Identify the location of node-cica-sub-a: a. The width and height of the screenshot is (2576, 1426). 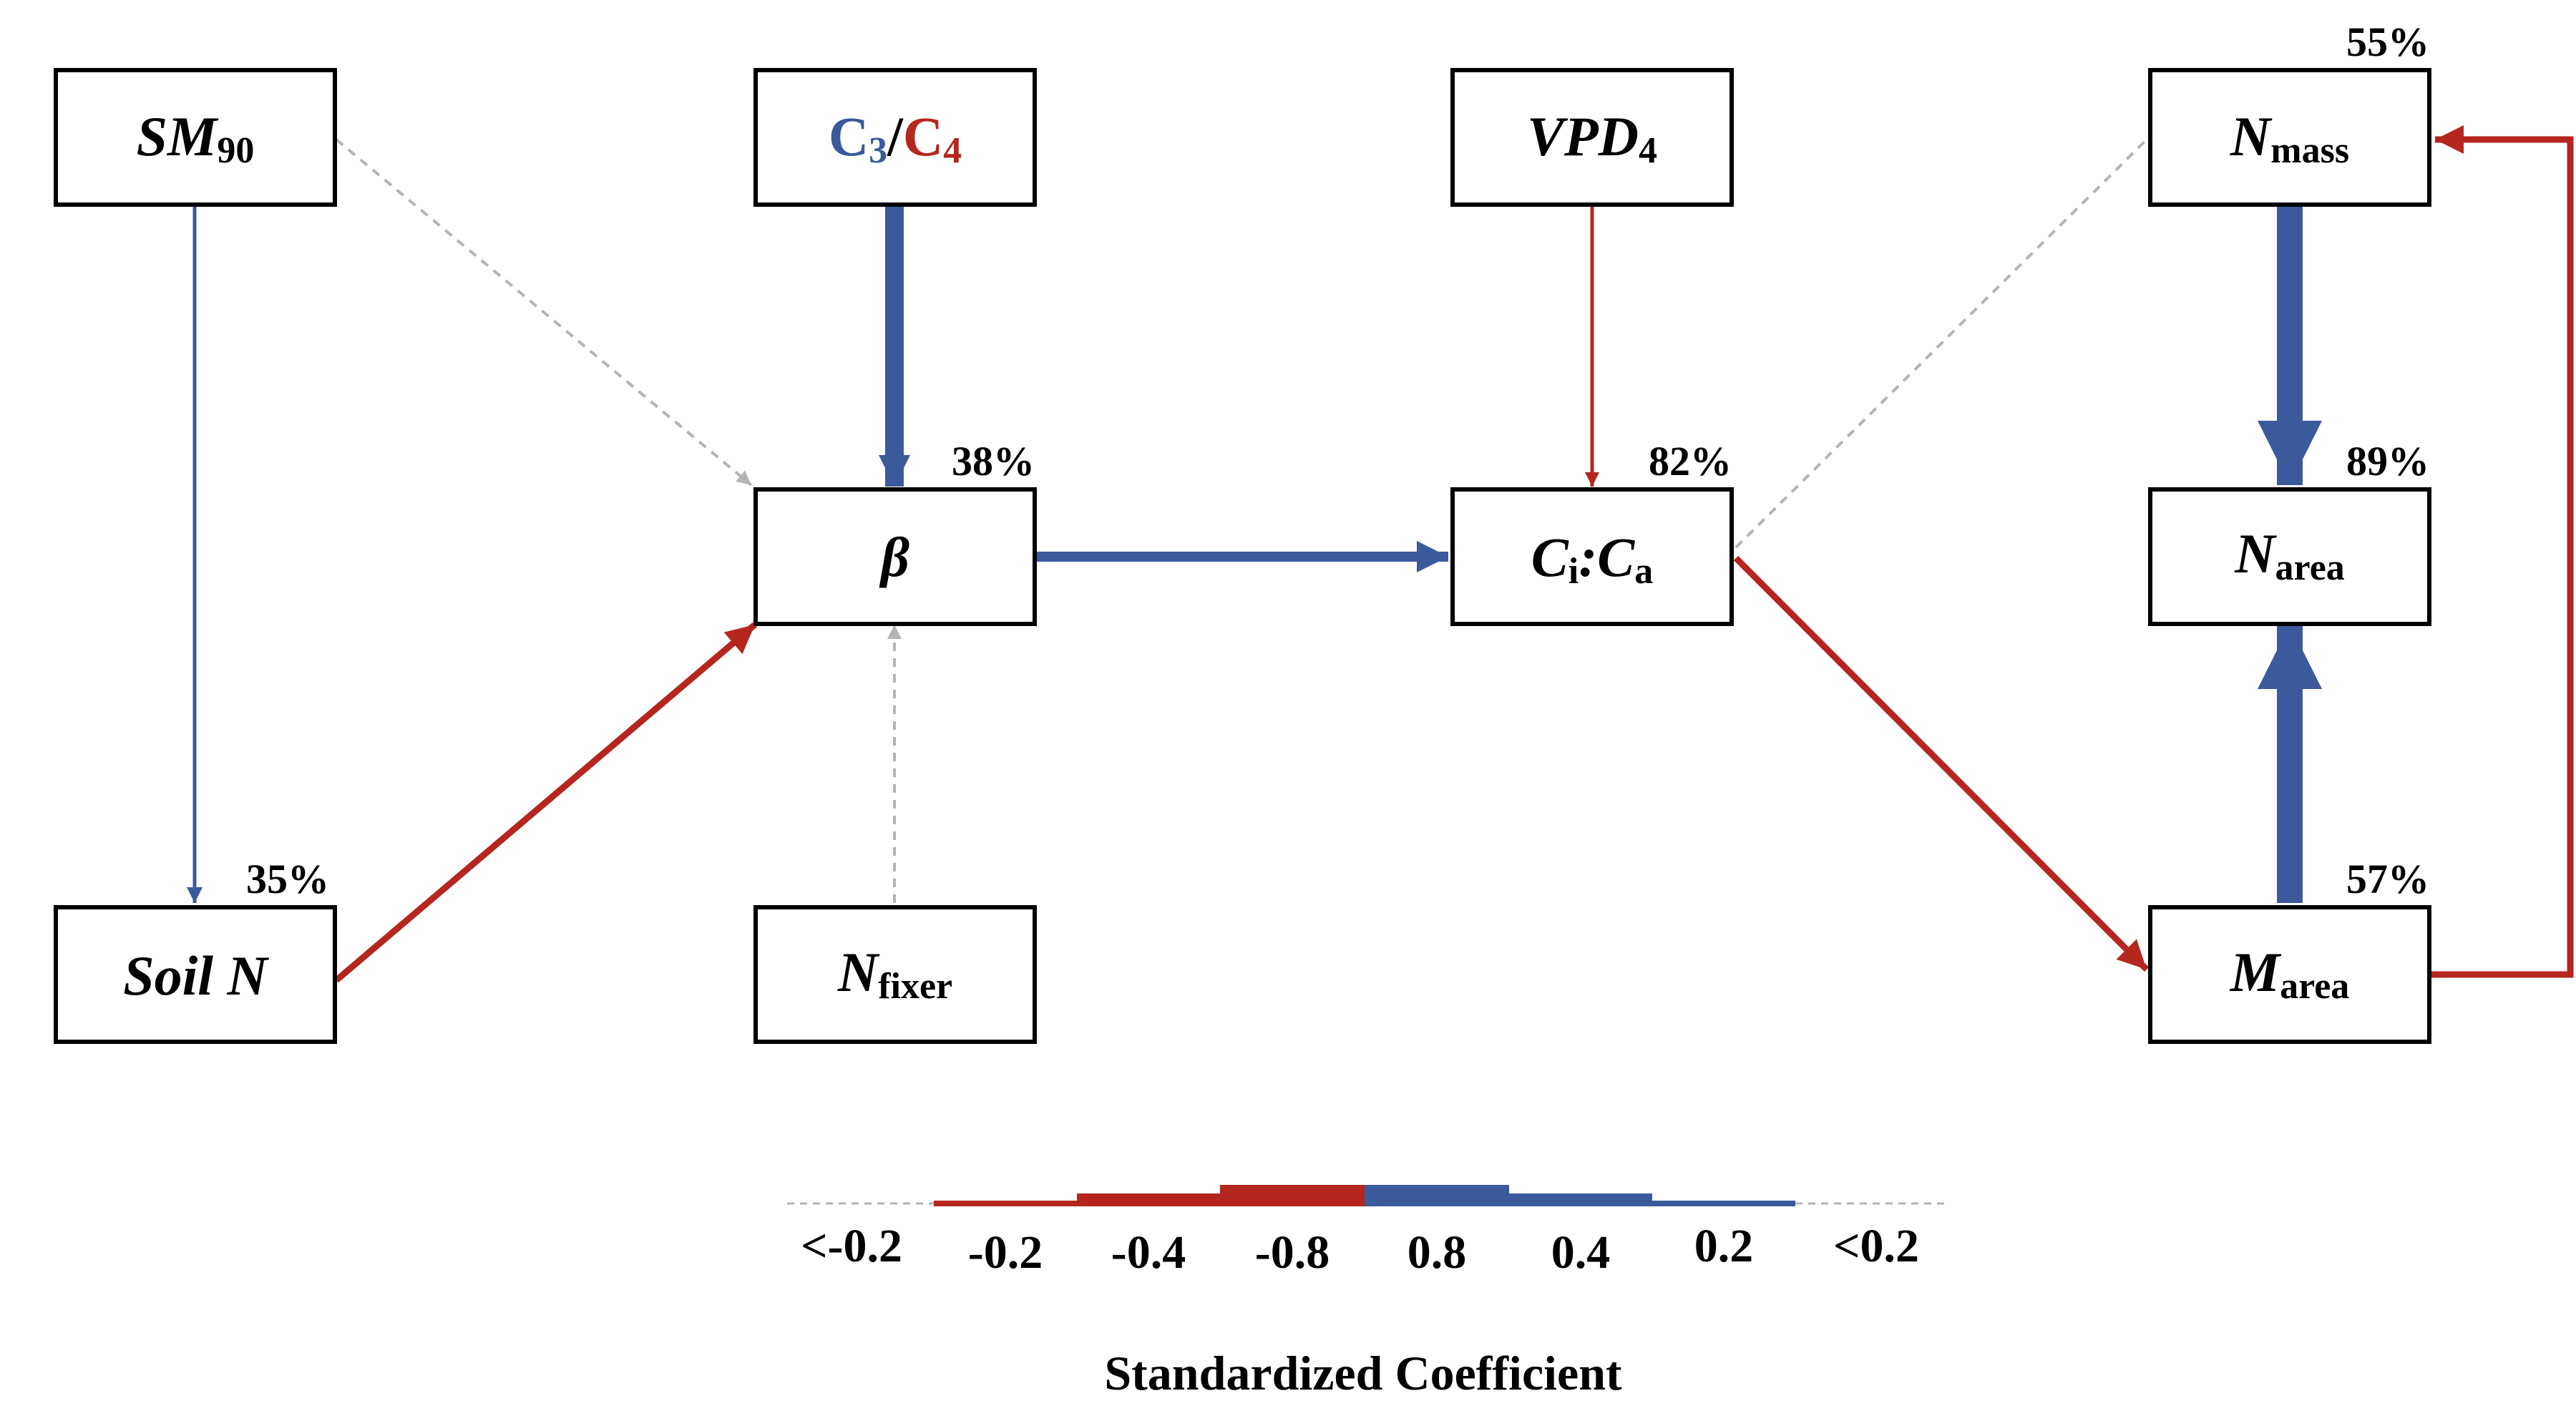
(1643, 571).